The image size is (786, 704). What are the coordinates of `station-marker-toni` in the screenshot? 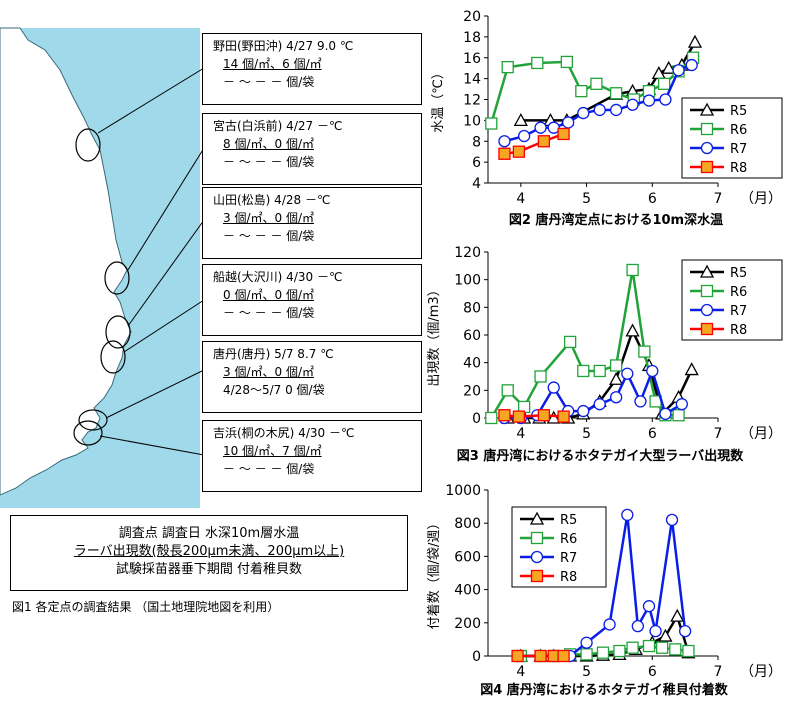 It's located at (93, 420).